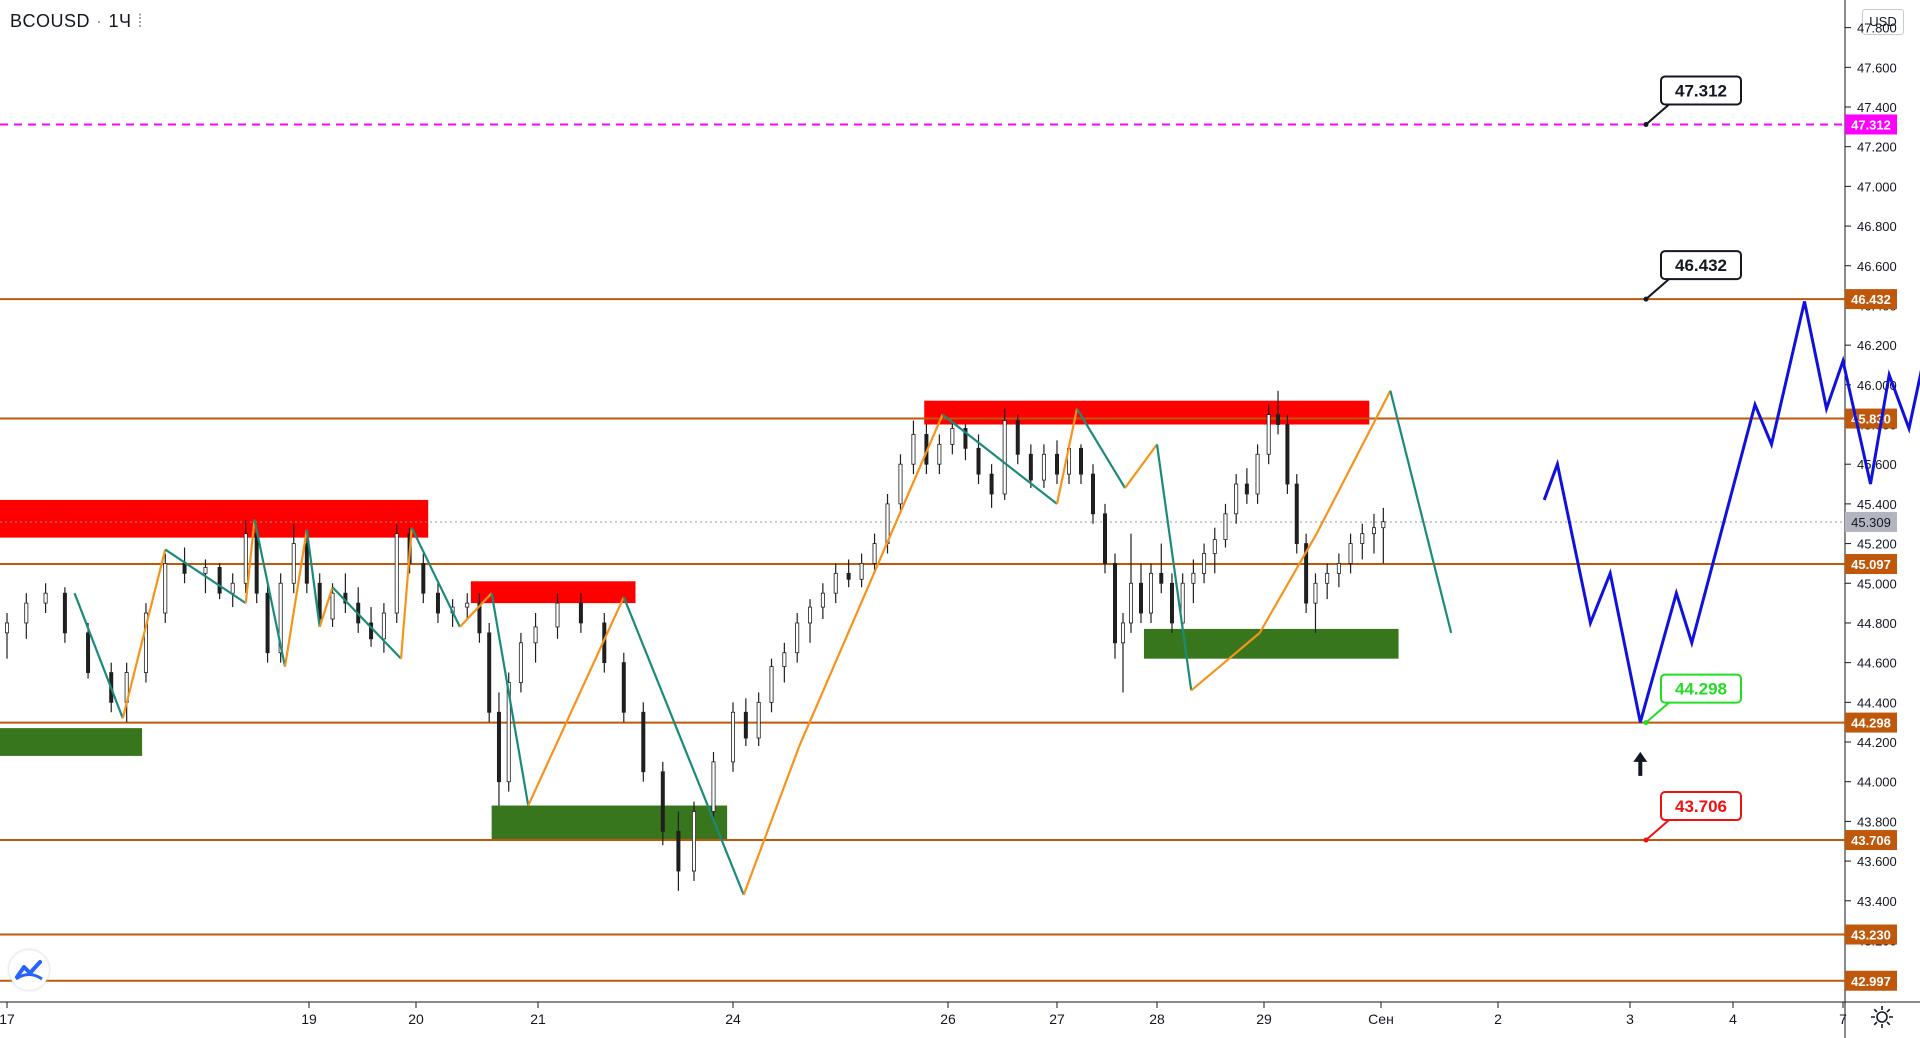 This screenshot has width=1920, height=1038. What do you see at coordinates (1877, 67) in the screenshot?
I see `y-tick-label: 47.600` at bounding box center [1877, 67].